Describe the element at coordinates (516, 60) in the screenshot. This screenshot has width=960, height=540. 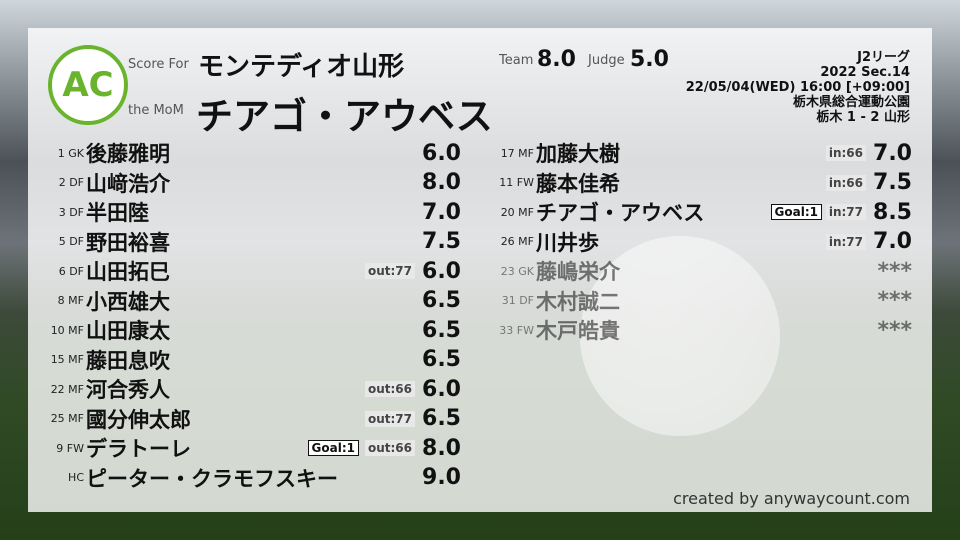
I see `team-label: Team` at that location.